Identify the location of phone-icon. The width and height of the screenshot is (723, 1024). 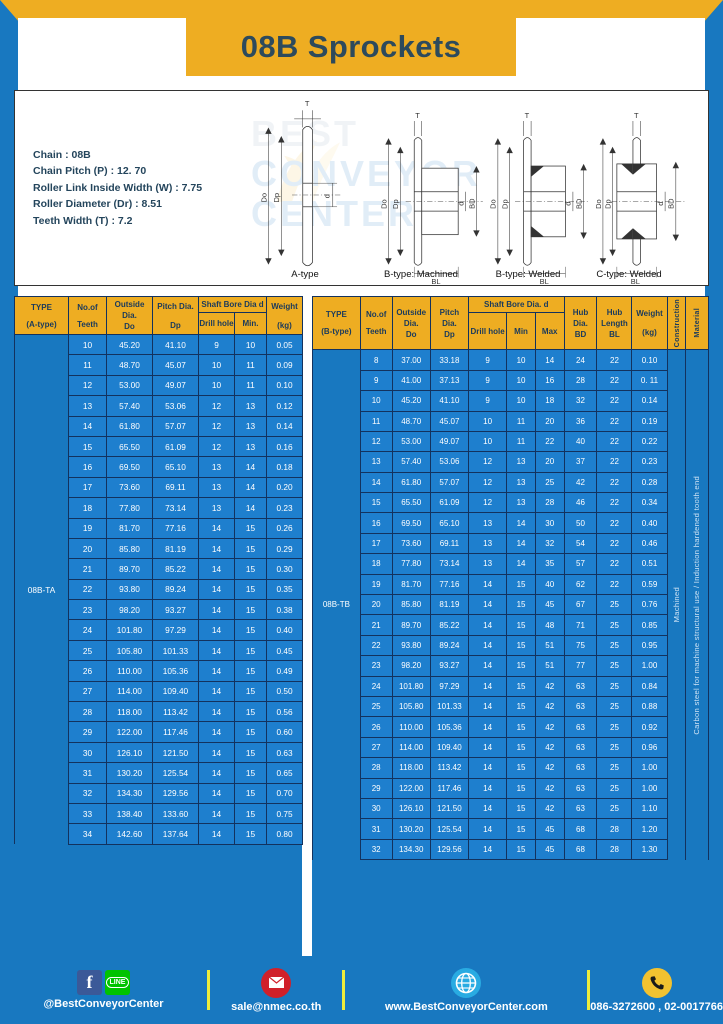
(656, 982).